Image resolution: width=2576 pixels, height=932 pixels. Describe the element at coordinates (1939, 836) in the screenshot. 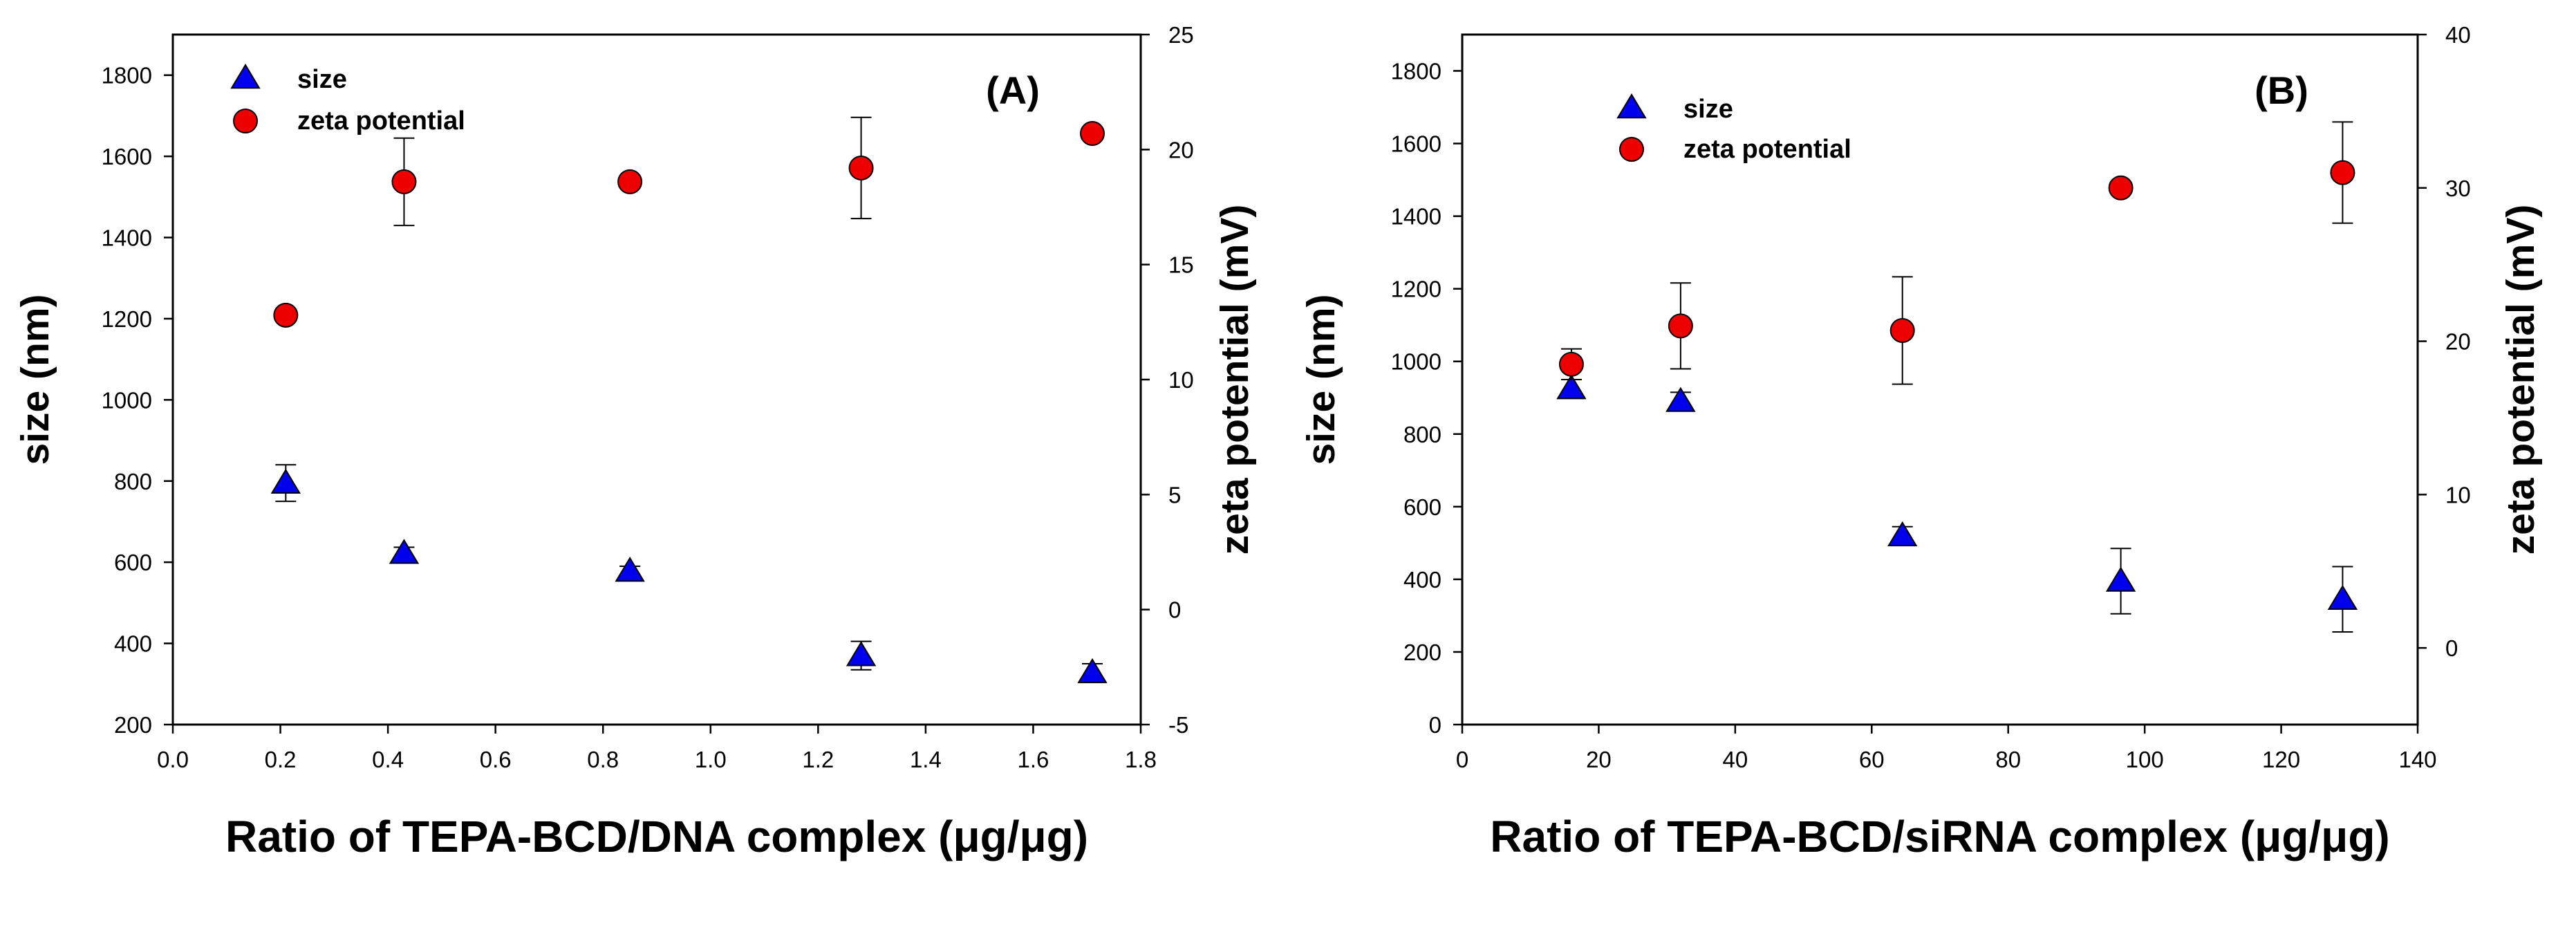

I see `x-axis-title: Ratio of TEPA-BCD/siRNA complex (μg/μg)` at that location.